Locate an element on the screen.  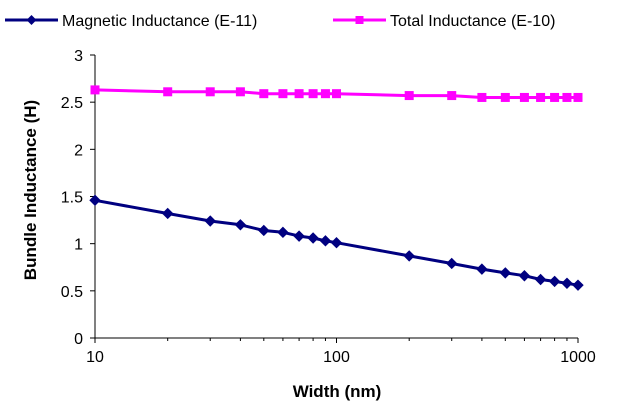
y-tick-label: 1.5 is located at coordinates (72, 198).